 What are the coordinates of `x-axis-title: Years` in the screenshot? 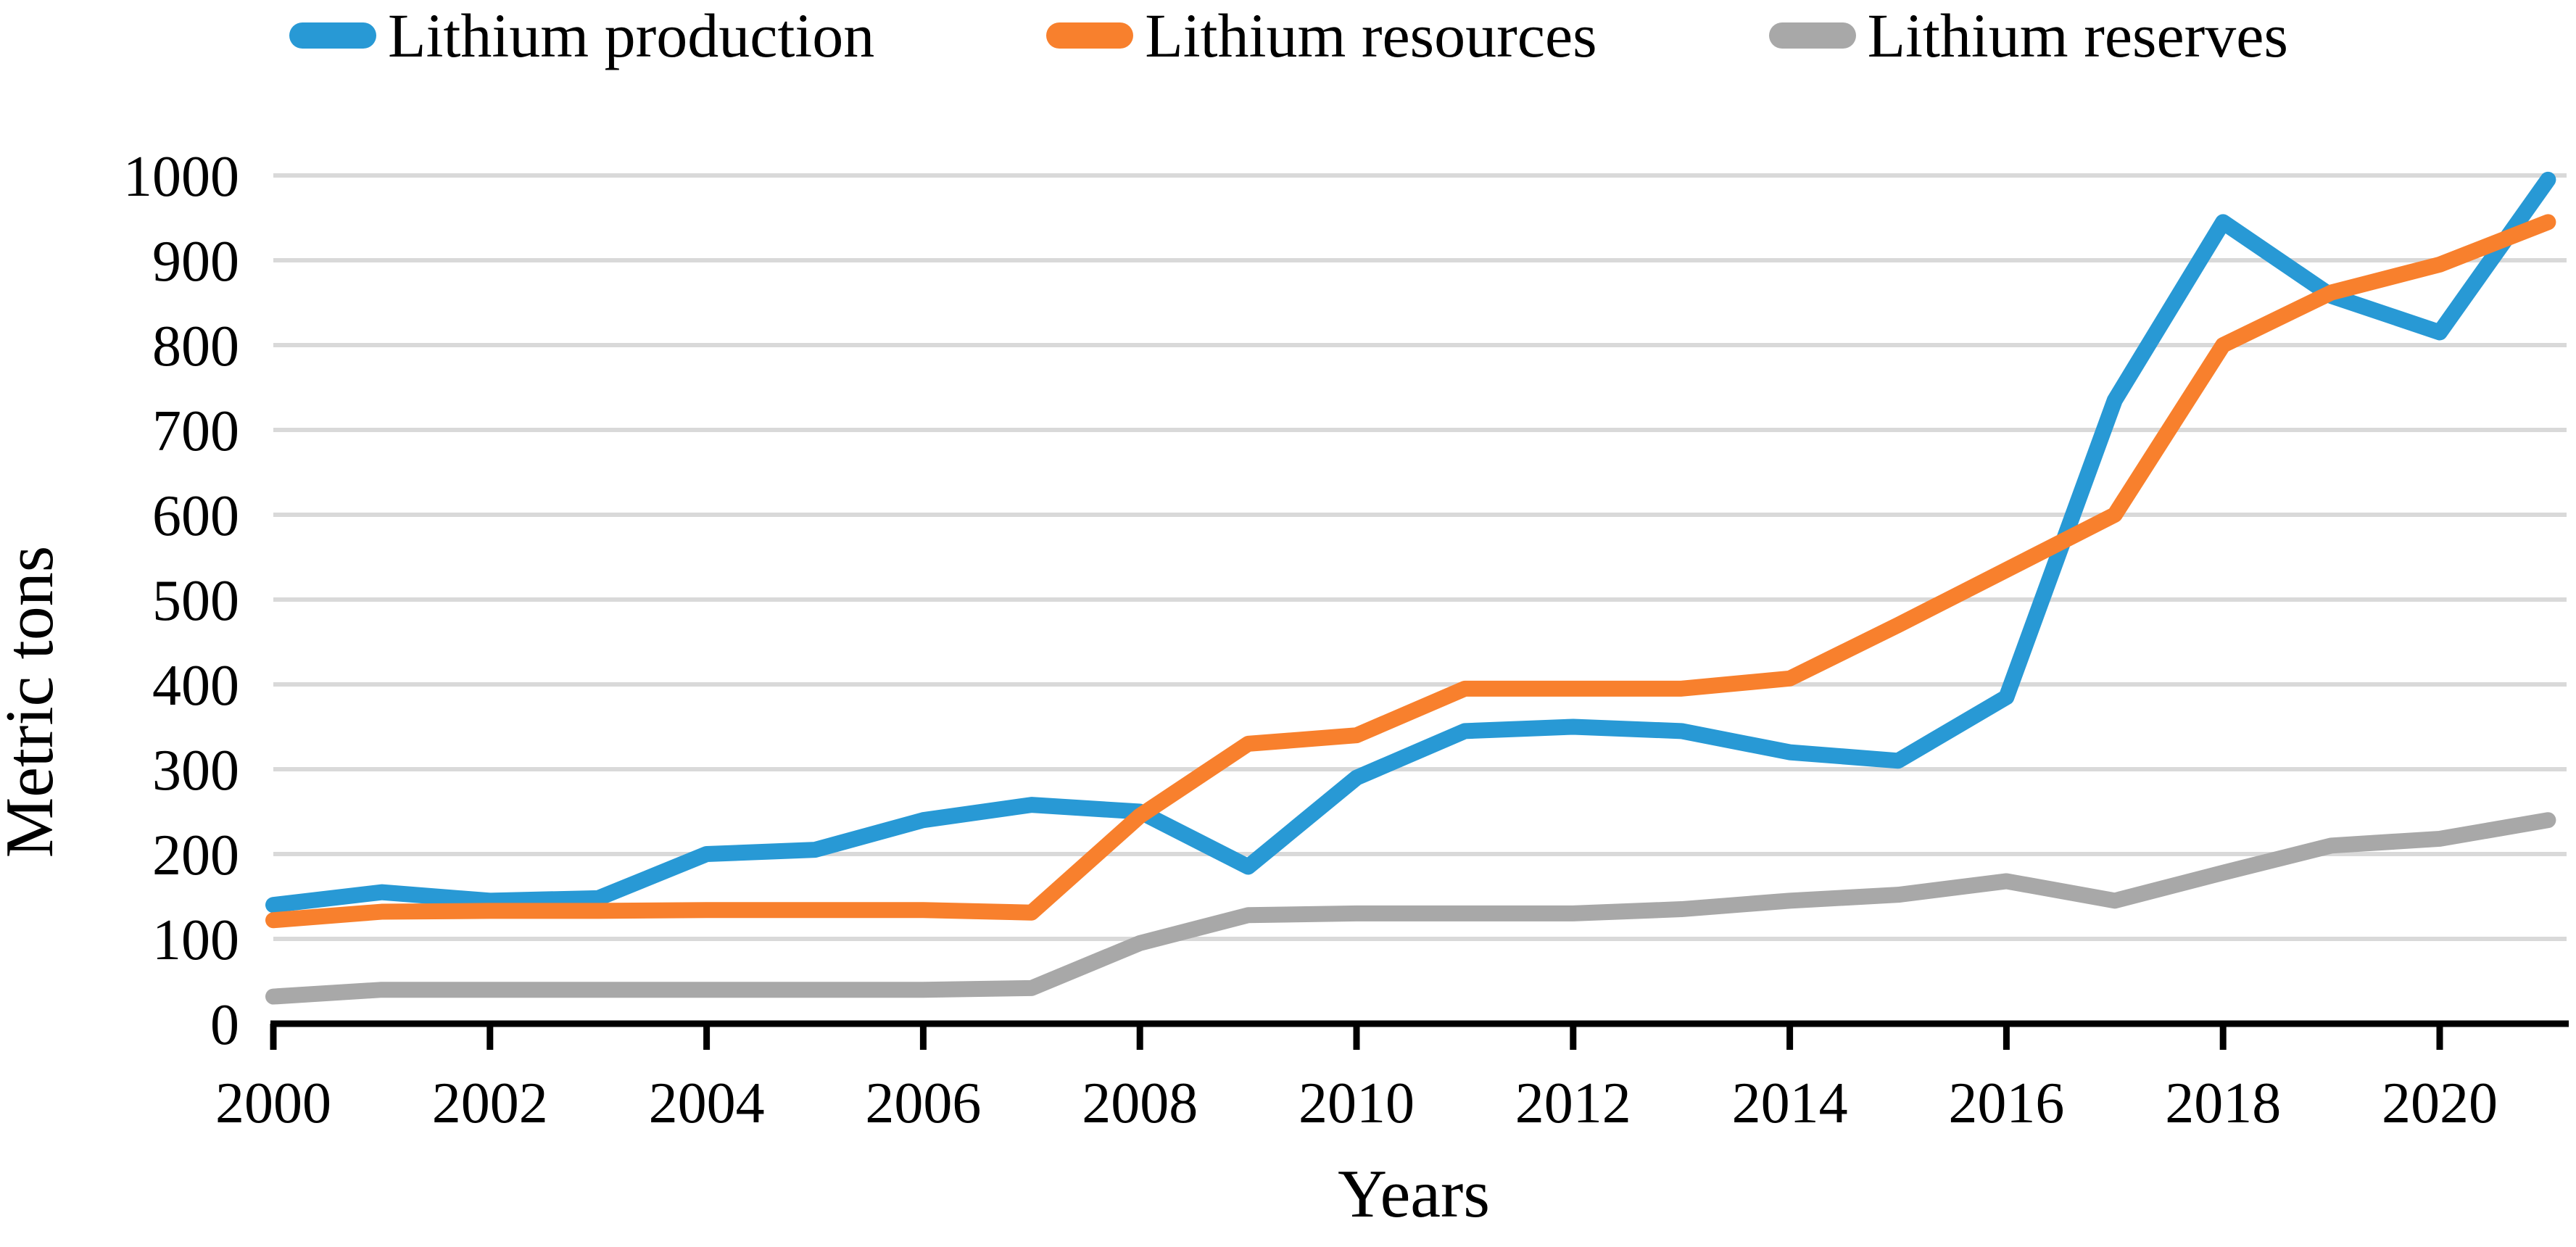 It's located at (1414, 1194).